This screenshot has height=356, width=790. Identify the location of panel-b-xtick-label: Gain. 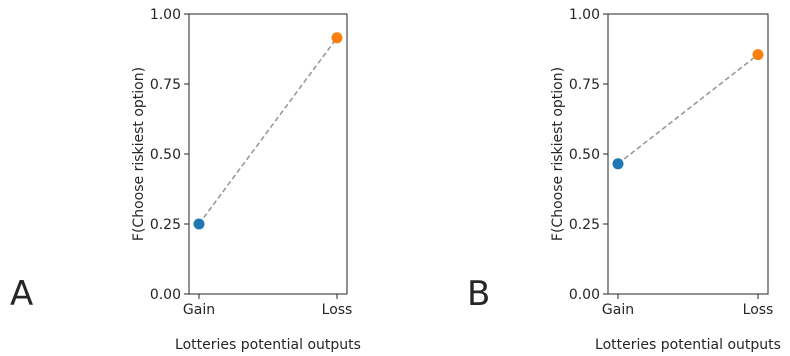
(618, 310).